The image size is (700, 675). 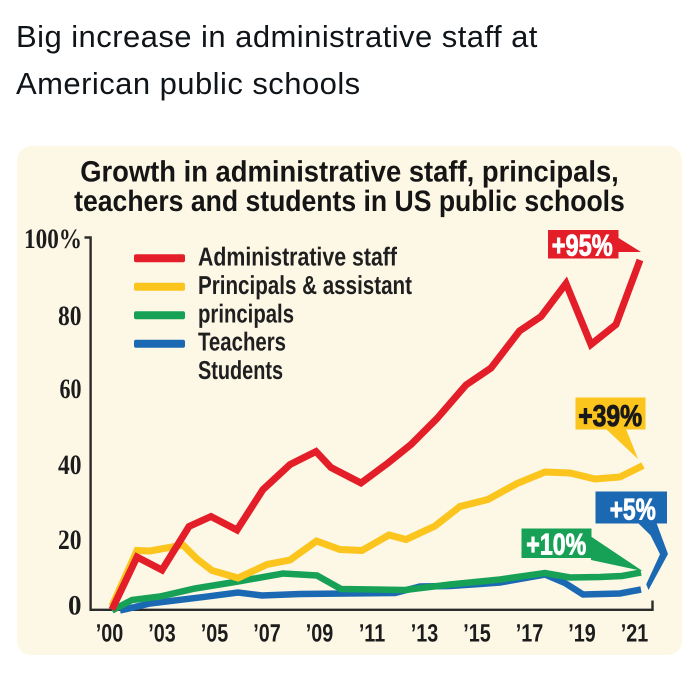 What do you see at coordinates (161, 634) in the screenshot?
I see `svg-text: ’03` at bounding box center [161, 634].